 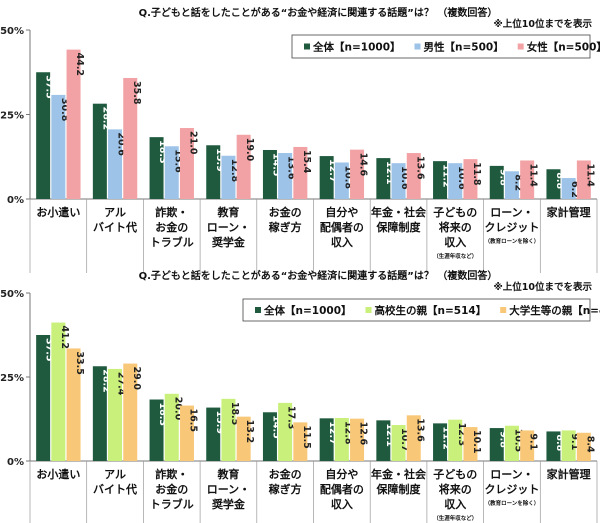 What do you see at coordinates (356, 47) in the screenshot?
I see `legend-label: 全体【n=1000】` at bounding box center [356, 47].